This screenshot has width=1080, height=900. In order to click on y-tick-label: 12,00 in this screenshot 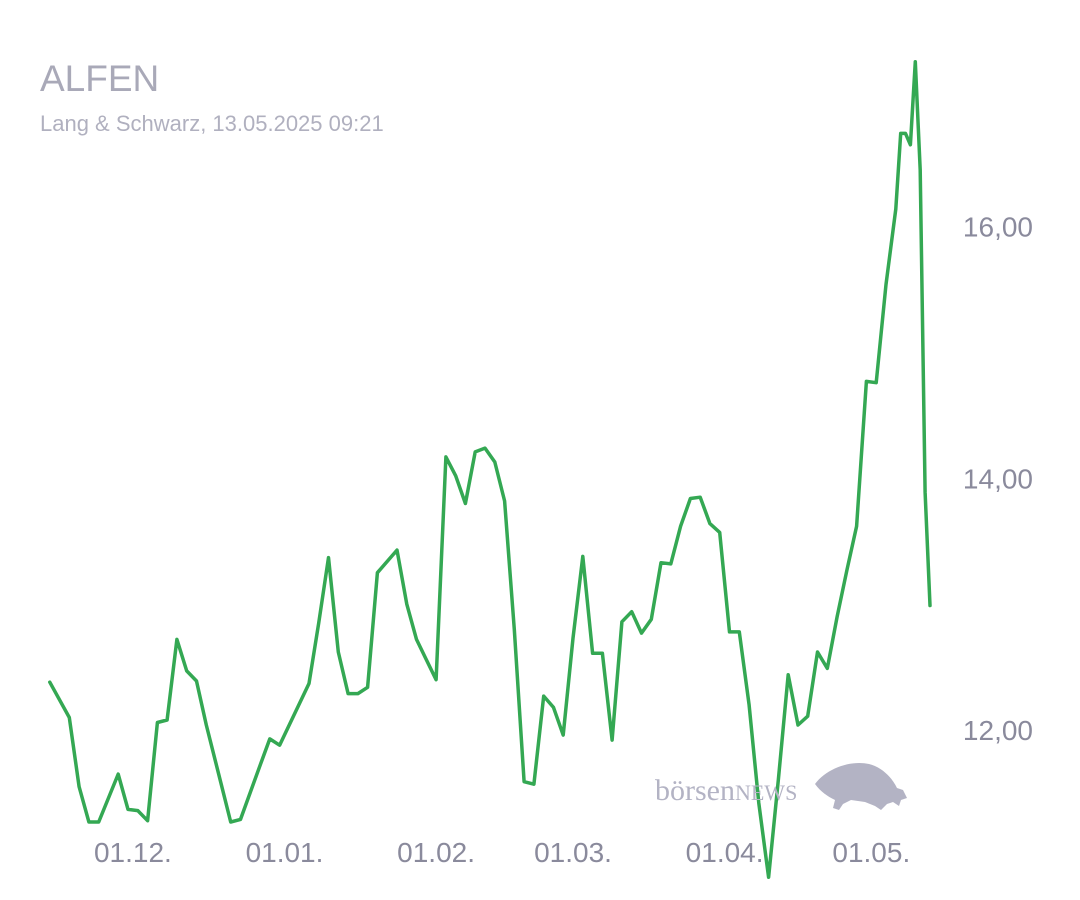, I will do `click(998, 730)`.